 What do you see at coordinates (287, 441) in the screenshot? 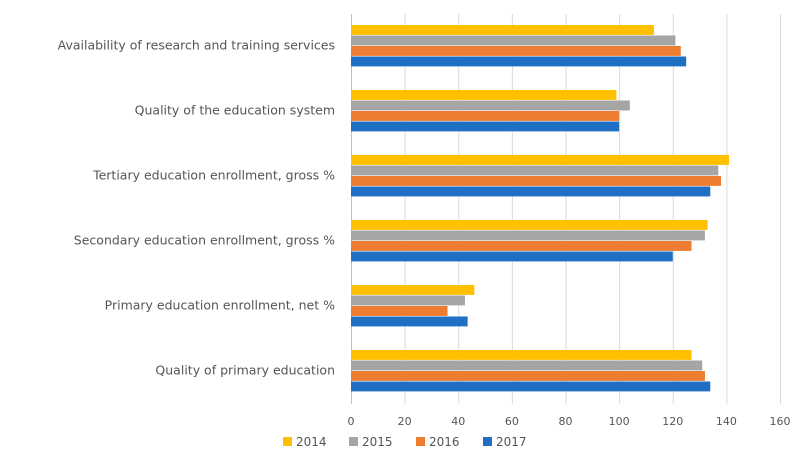
I see `legend-swatch-2014` at bounding box center [287, 441].